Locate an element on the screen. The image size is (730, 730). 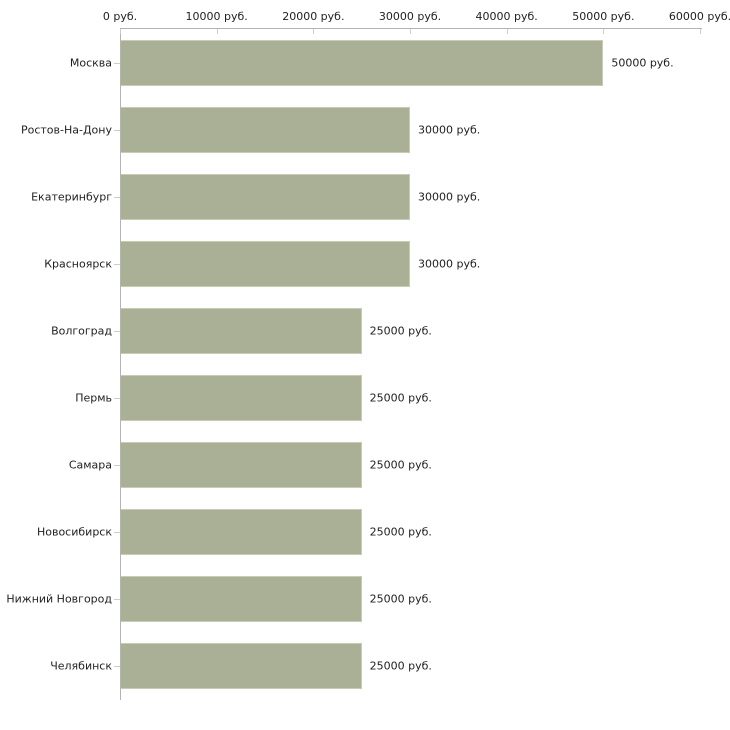
x-axis-tick-label: 50000 руб. is located at coordinates (603, 16).